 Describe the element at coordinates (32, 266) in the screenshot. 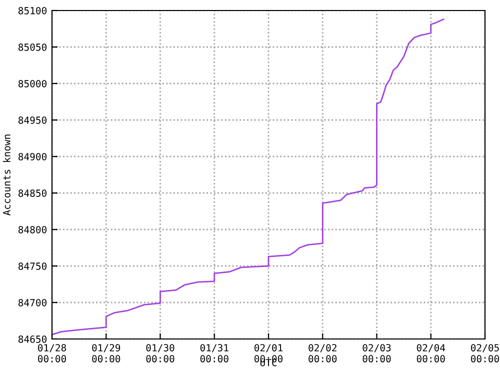

I see `y-tick-label: 84750` at that location.